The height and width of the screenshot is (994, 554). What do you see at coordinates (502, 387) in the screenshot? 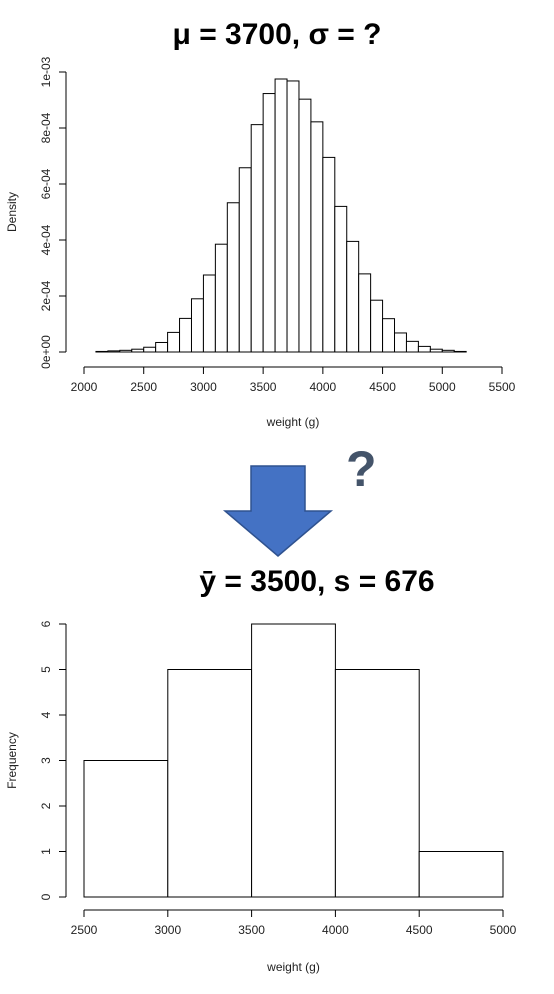
I see `x-tick-label: 5500` at bounding box center [502, 387].